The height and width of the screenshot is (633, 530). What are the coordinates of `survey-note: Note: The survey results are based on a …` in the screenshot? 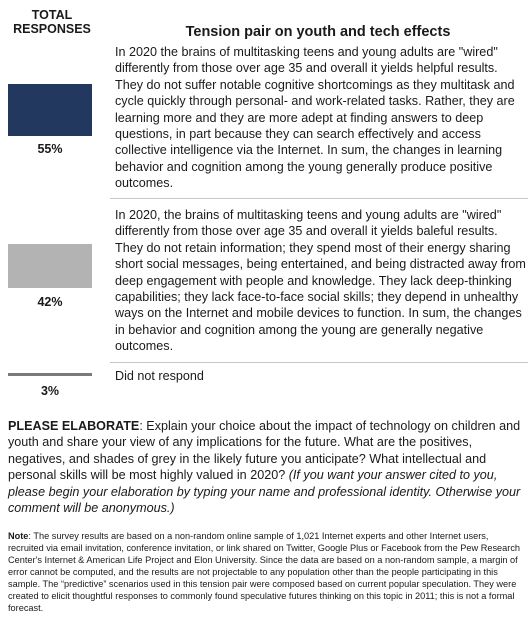 It's located at (266, 572).